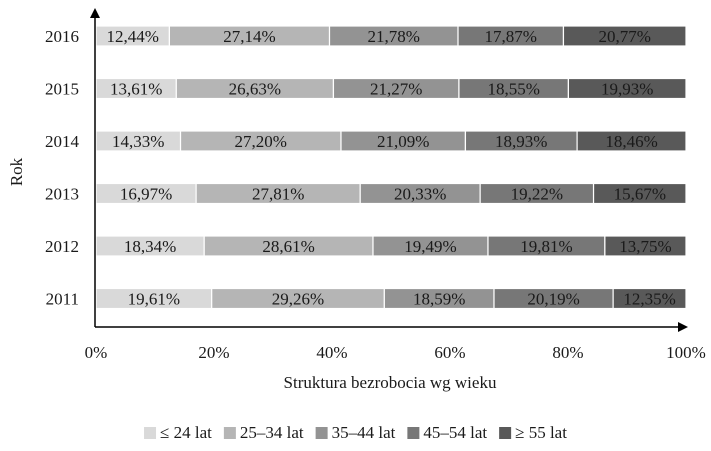 This screenshot has height=451, width=711. Describe the element at coordinates (62, 246) in the screenshot. I see `y-tick-label: 2012` at that location.